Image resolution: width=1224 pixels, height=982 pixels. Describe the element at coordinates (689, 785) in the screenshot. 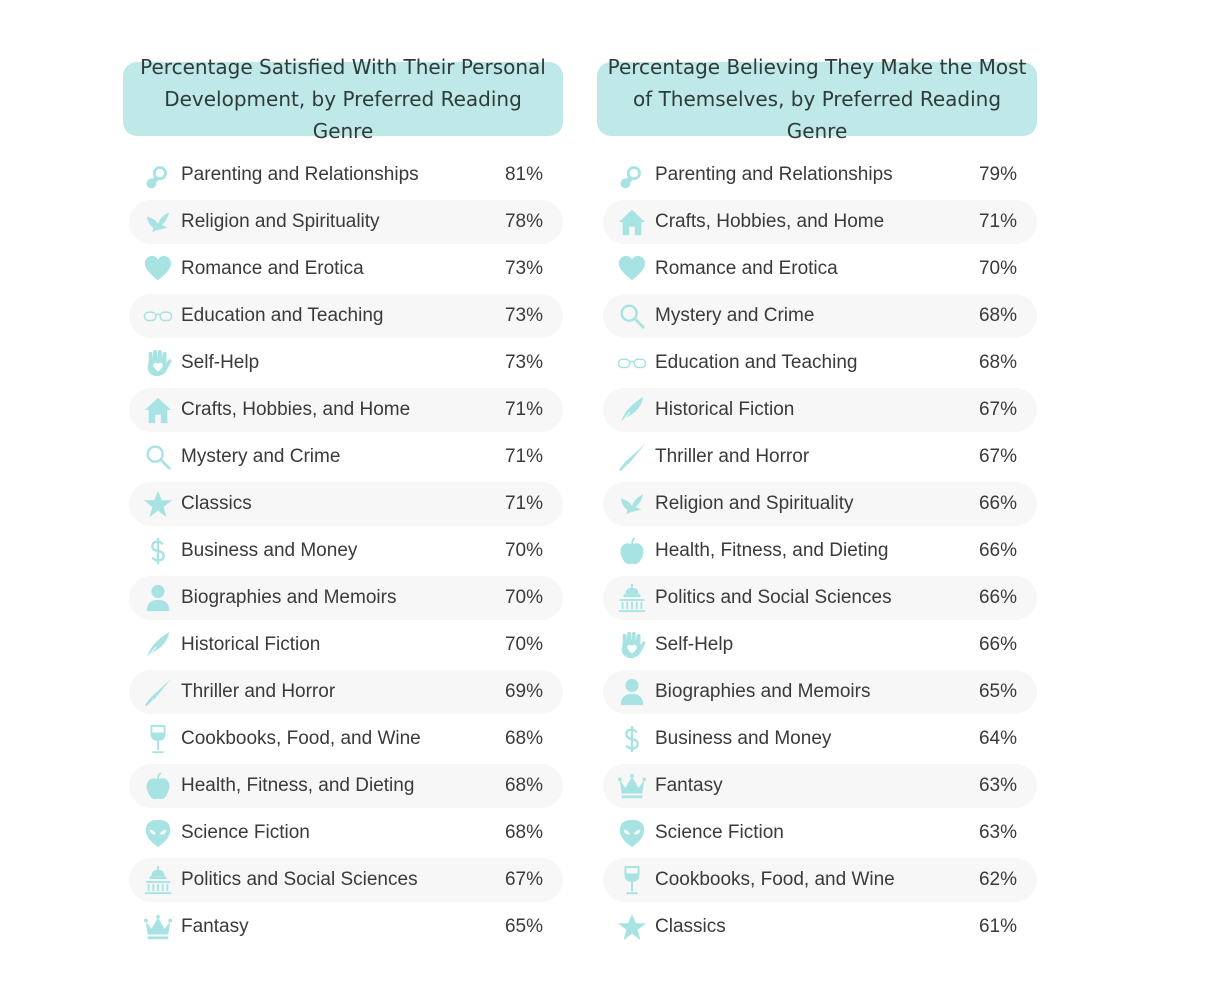

I see `genre-label: Fantasy` at that location.